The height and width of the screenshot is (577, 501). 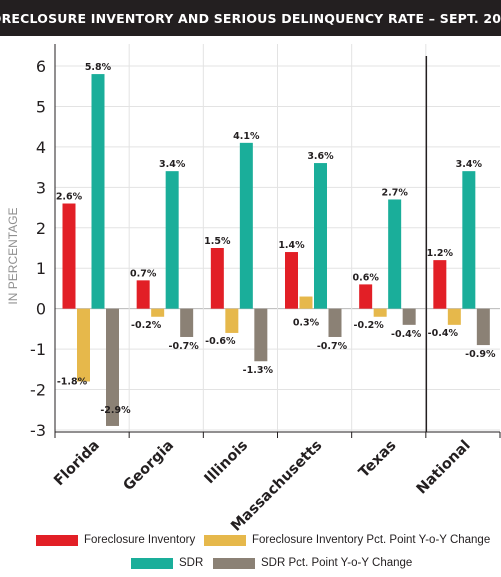 What do you see at coordinates (149, 466) in the screenshot?
I see `x-tick-label: Georgia` at bounding box center [149, 466].